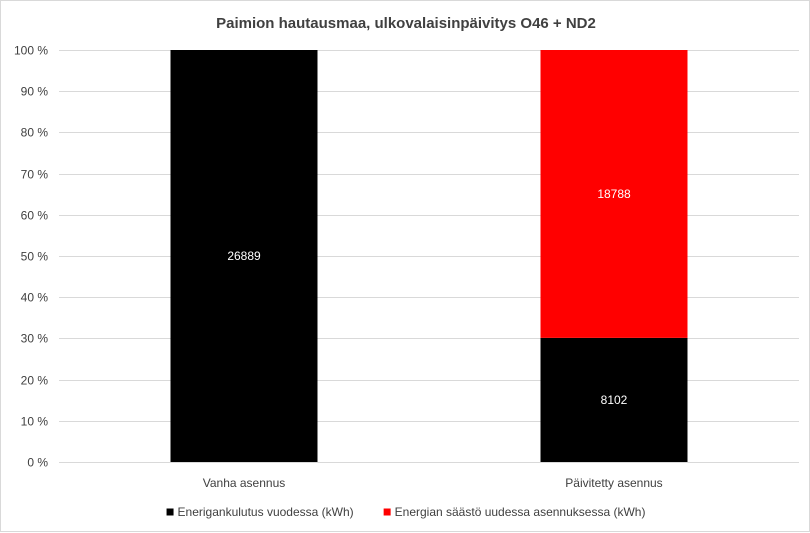 The image size is (810, 533). What do you see at coordinates (31, 51) in the screenshot?
I see `y-tick-label: 100 %` at bounding box center [31, 51].